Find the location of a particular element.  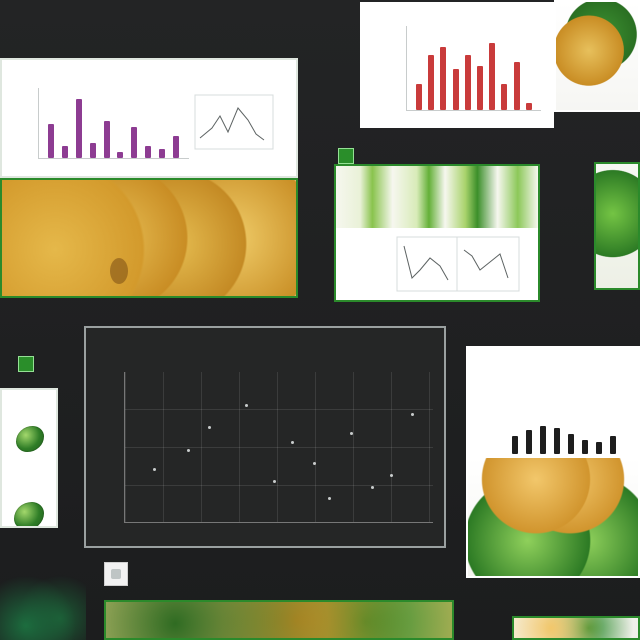

panel-middle-plants is located at coordinates (437, 233).